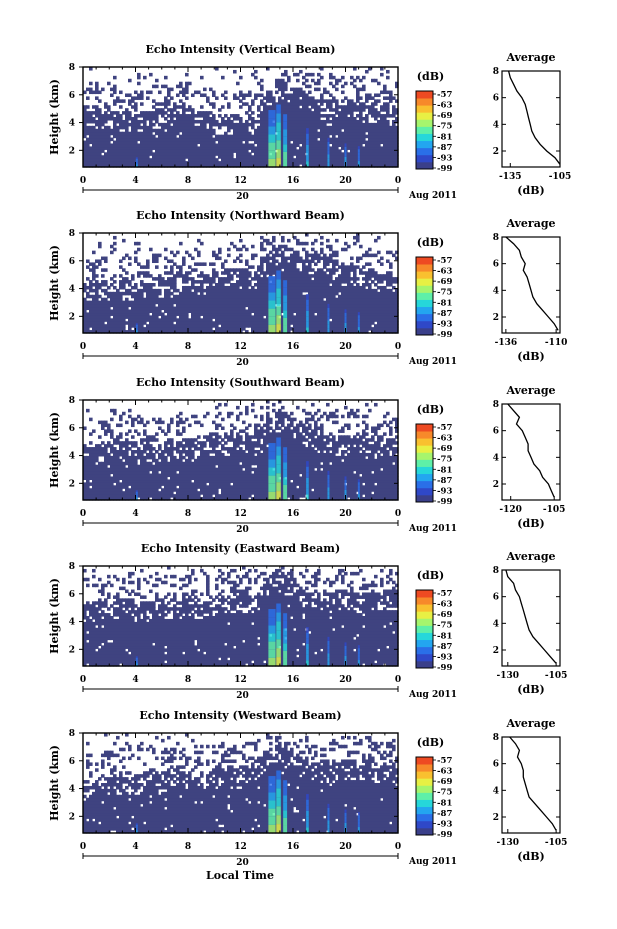 Image resolution: width=617 pixels, height=929 pixels. Describe the element at coordinates (444, 272) in the screenshot. I see `colorbar-tick-label: -63` at that location.